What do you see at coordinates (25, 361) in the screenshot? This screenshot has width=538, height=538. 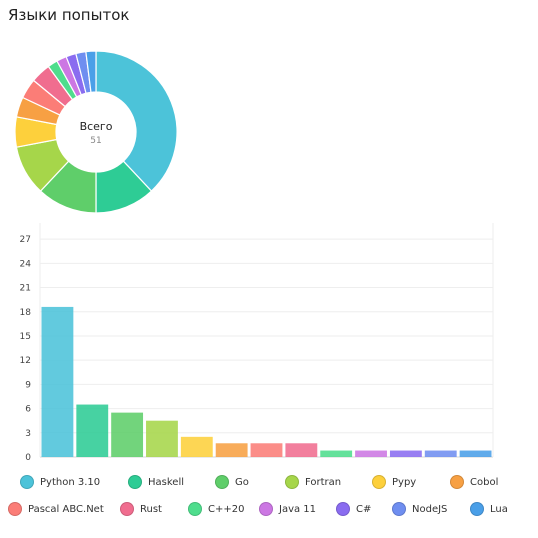 I see `y-tick-label: 12` at bounding box center [25, 361].